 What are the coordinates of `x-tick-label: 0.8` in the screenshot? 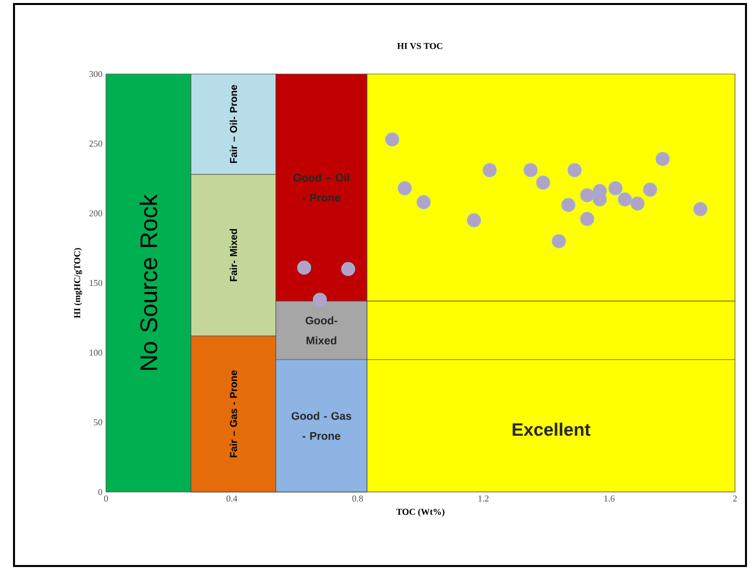 It's located at (357, 499).